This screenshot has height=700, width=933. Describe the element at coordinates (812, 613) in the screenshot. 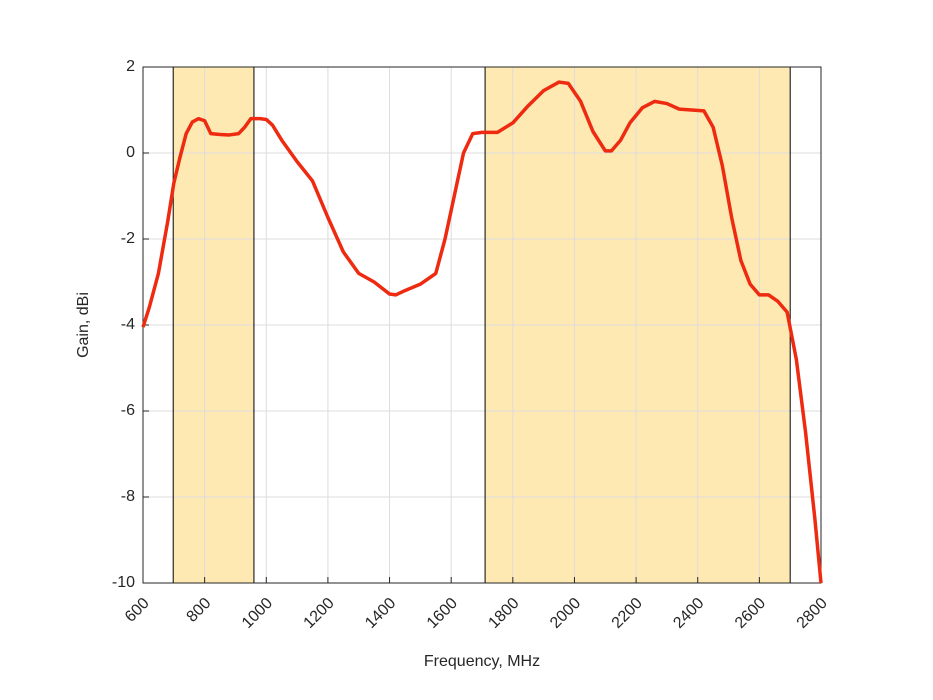

I see `x-tick-label: 2800` at that location.